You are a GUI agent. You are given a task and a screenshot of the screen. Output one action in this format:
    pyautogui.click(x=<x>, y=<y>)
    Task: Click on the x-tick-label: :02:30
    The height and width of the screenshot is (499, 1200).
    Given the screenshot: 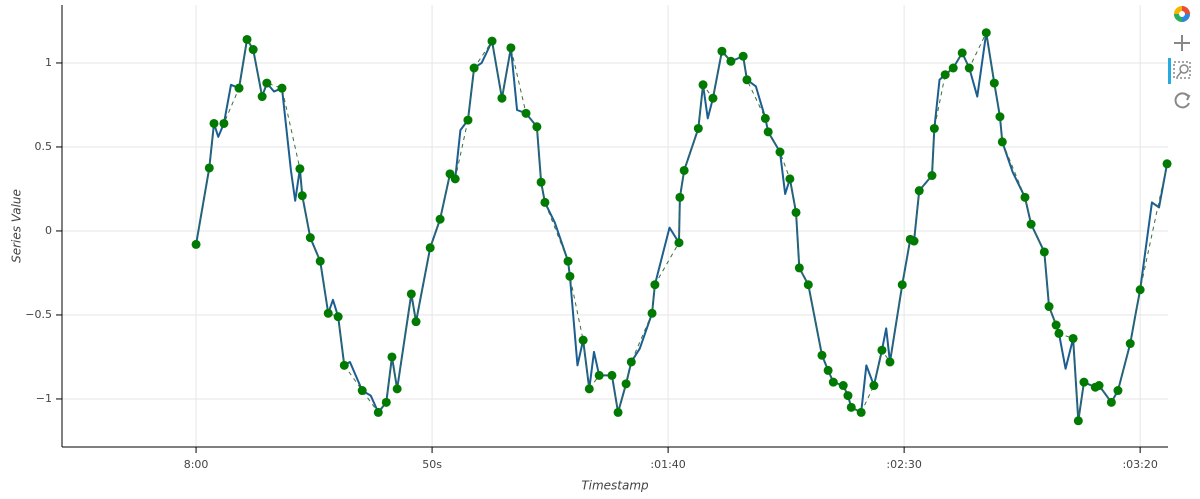 What is the action you would take?
    pyautogui.click(x=903, y=464)
    